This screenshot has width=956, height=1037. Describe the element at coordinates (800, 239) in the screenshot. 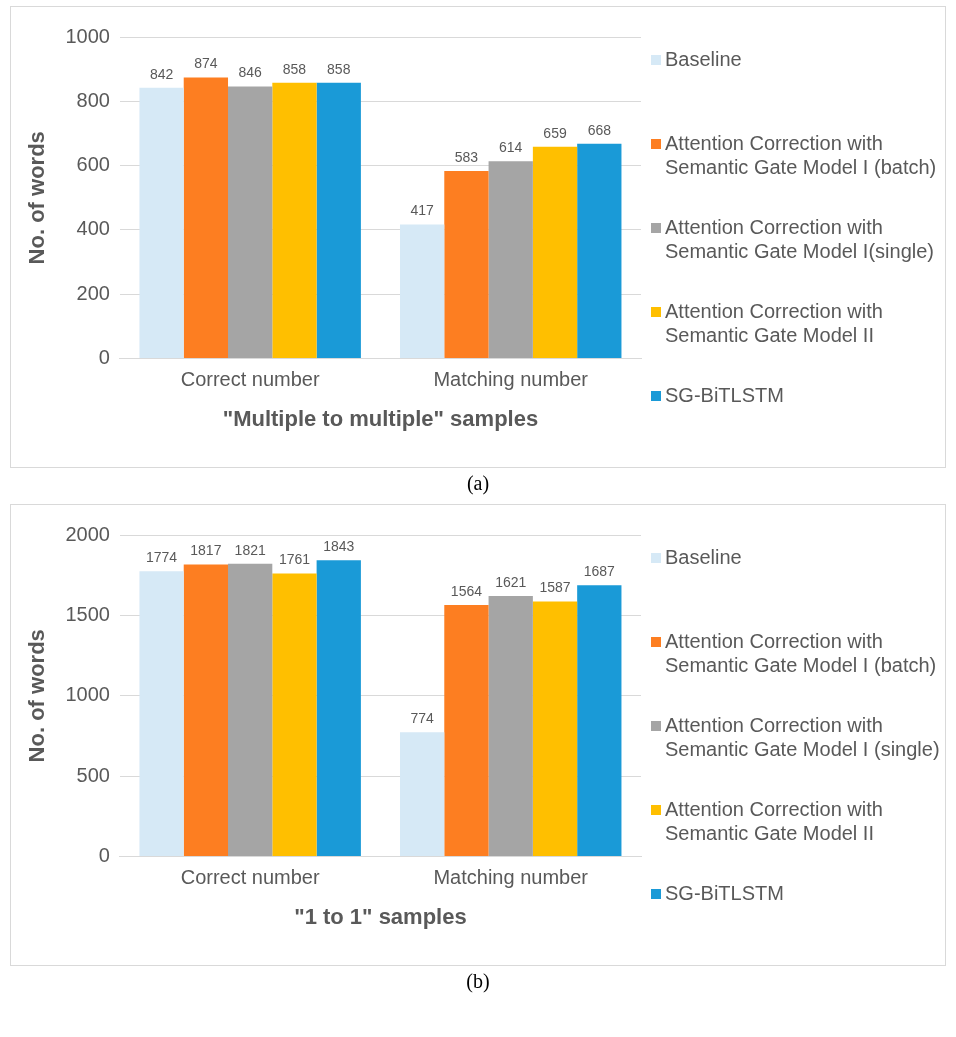

I see `legend-label: Attention Correction with Semantic Gate Model I(single)` at that location.